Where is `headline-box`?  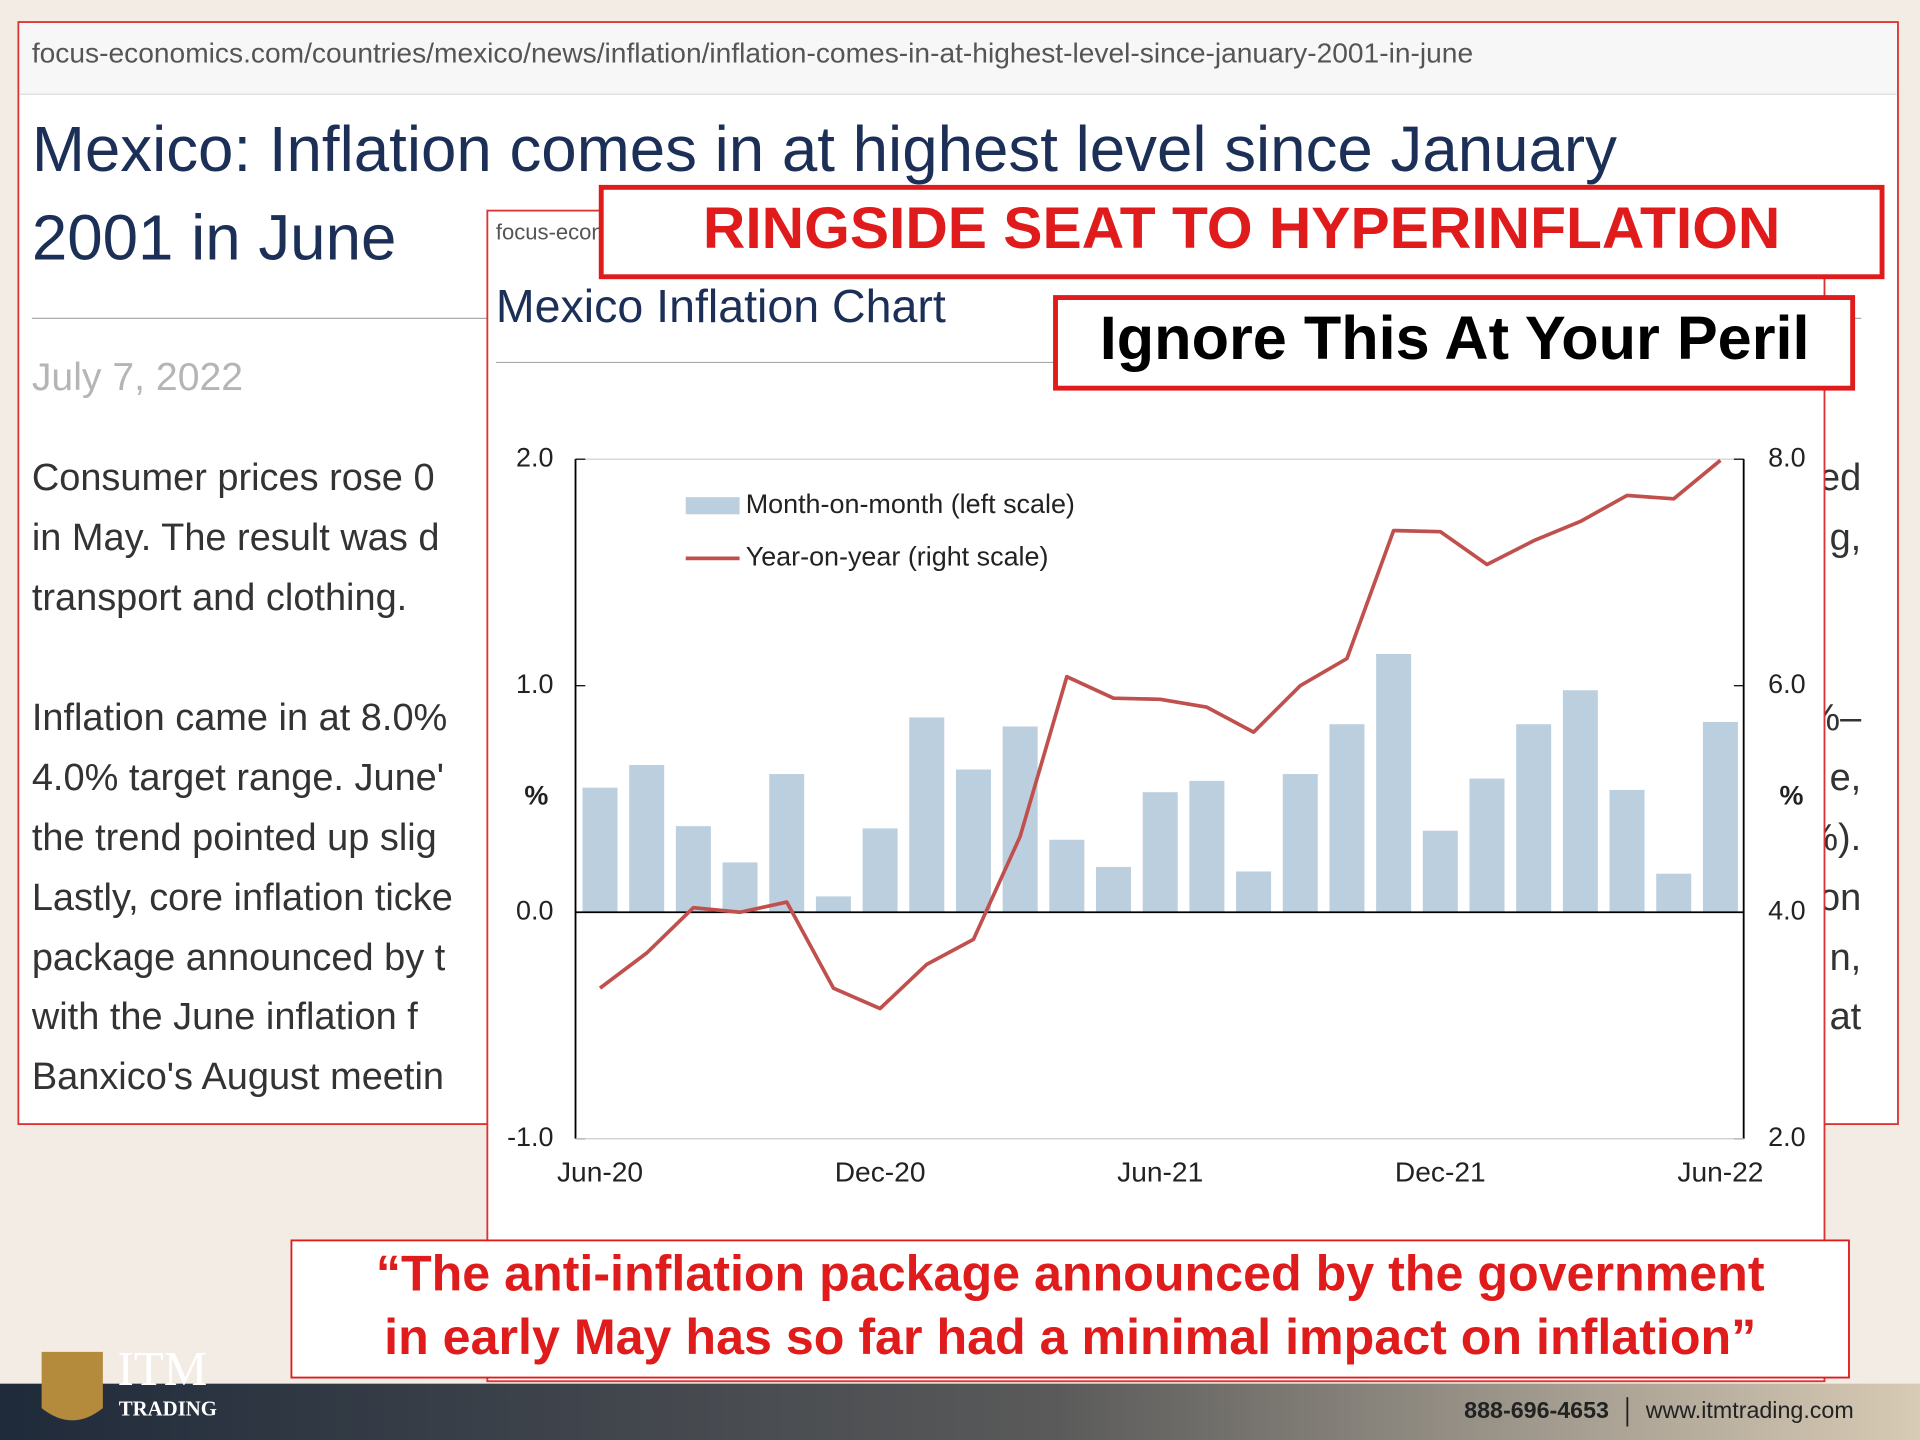 headline-box is located at coordinates (1241, 232).